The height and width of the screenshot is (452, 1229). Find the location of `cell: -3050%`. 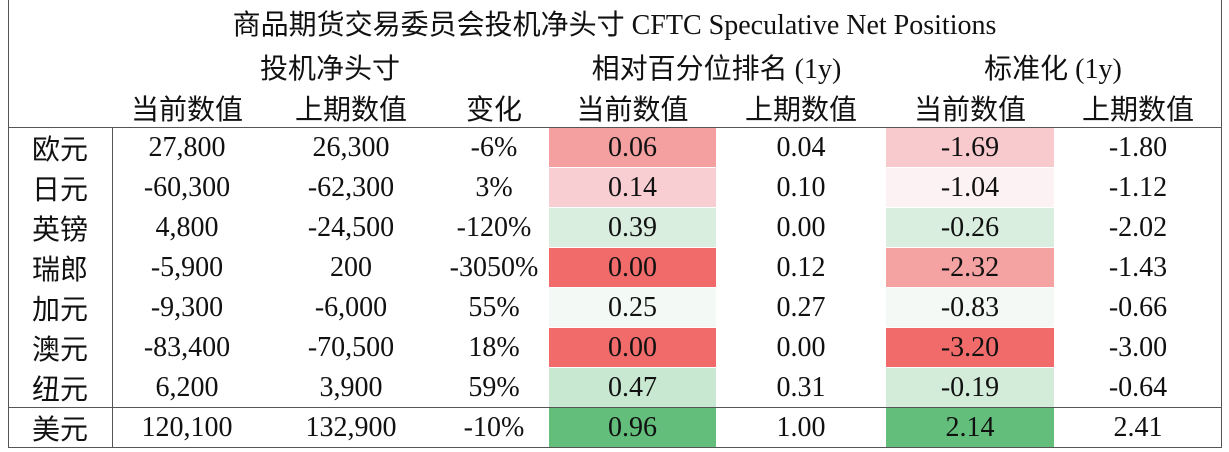

cell: -3050% is located at coordinates (494, 267).